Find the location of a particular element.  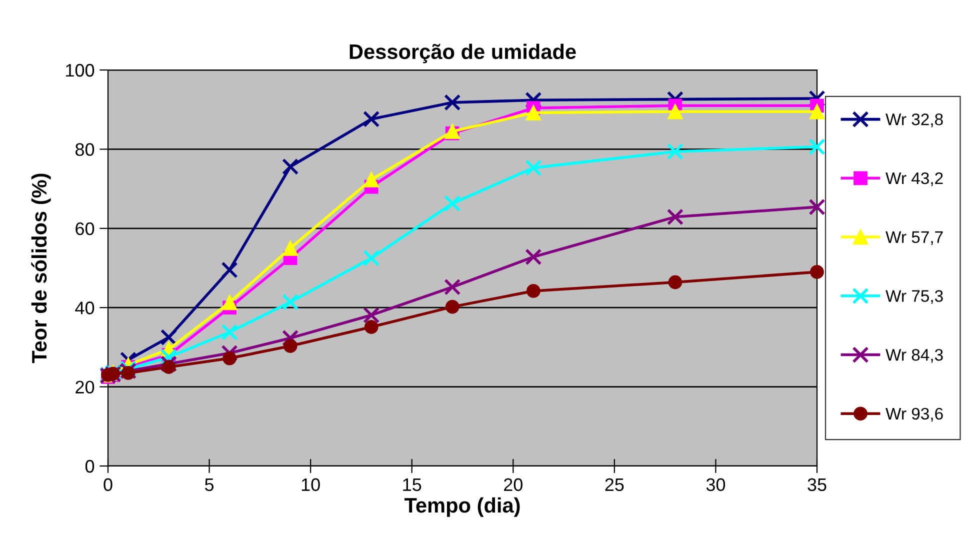

legend-label: Wr 75,3 is located at coordinates (914, 297).